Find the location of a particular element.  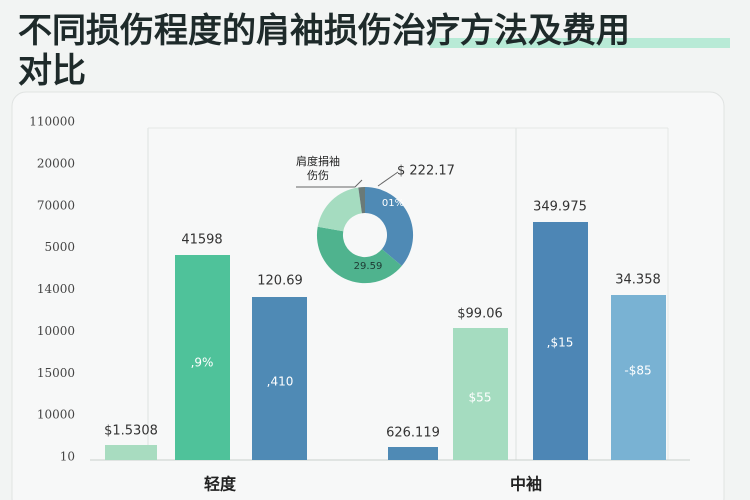

donut-label: 29.59 is located at coordinates (368, 266).